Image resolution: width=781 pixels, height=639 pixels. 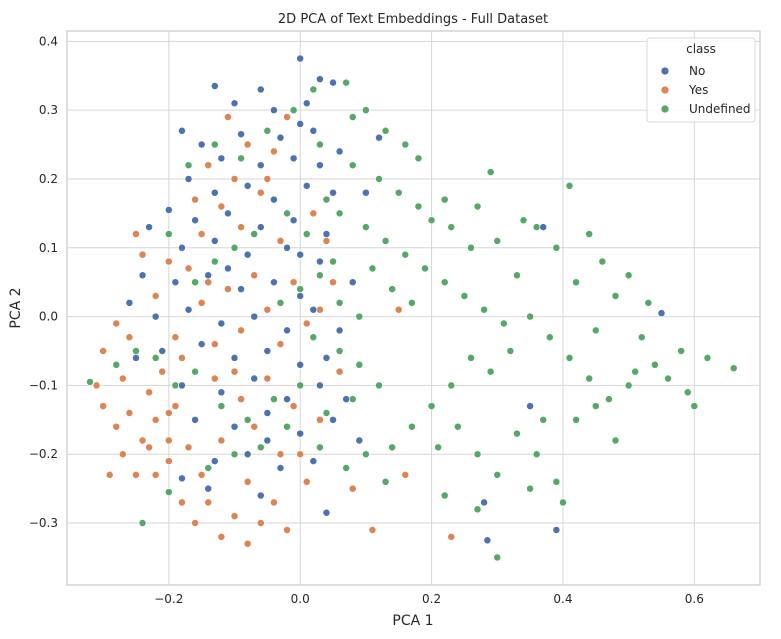 What do you see at coordinates (665, 109) in the screenshot?
I see `legend-marker-undefined` at bounding box center [665, 109].